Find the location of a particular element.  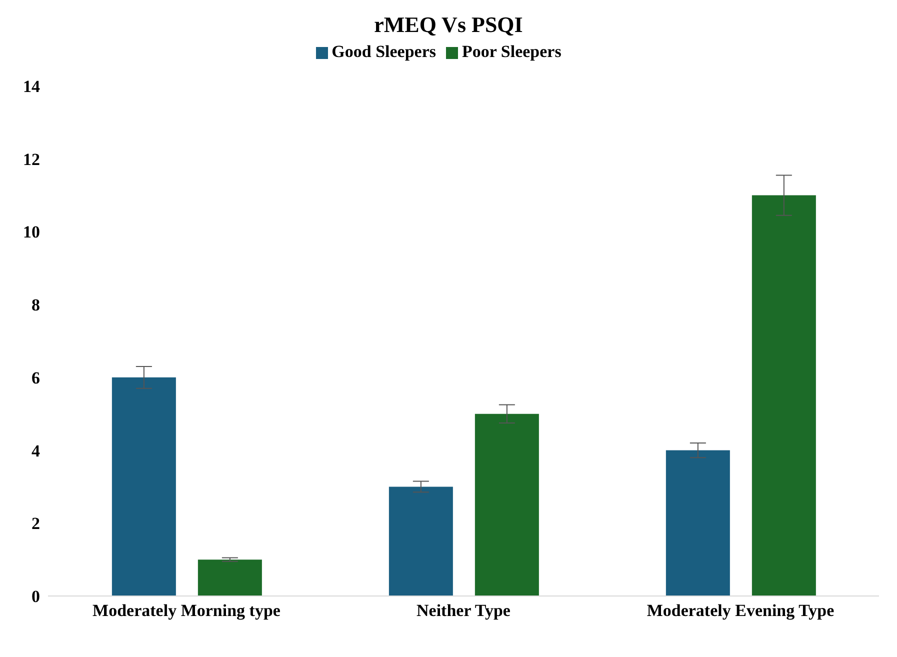

x-tick-label: Moderately Evening Type is located at coordinates (740, 610).